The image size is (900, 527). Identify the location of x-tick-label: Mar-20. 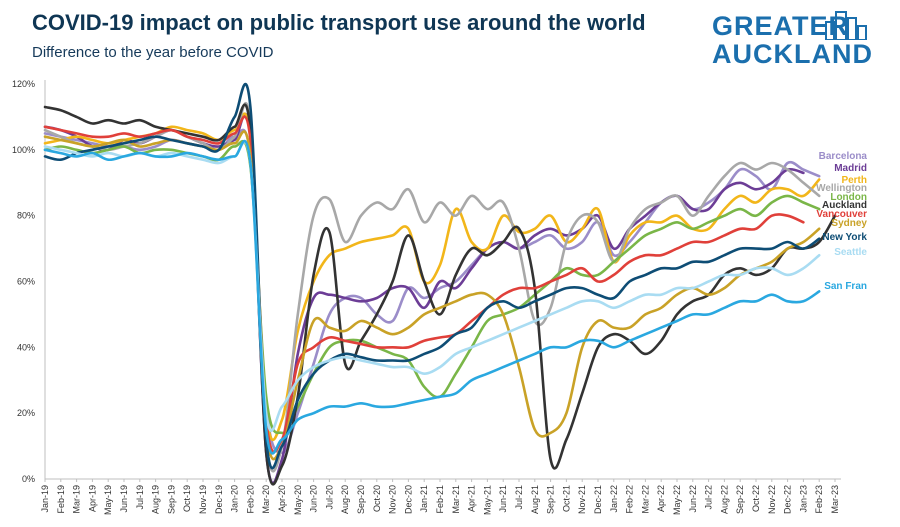
(266, 499).